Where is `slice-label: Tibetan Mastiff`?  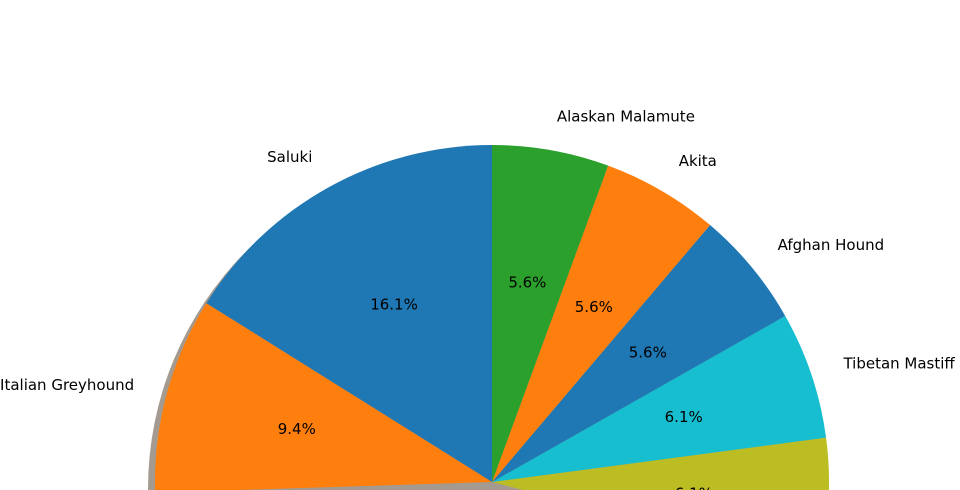 slice-label: Tibetan Mastiff is located at coordinates (898, 364).